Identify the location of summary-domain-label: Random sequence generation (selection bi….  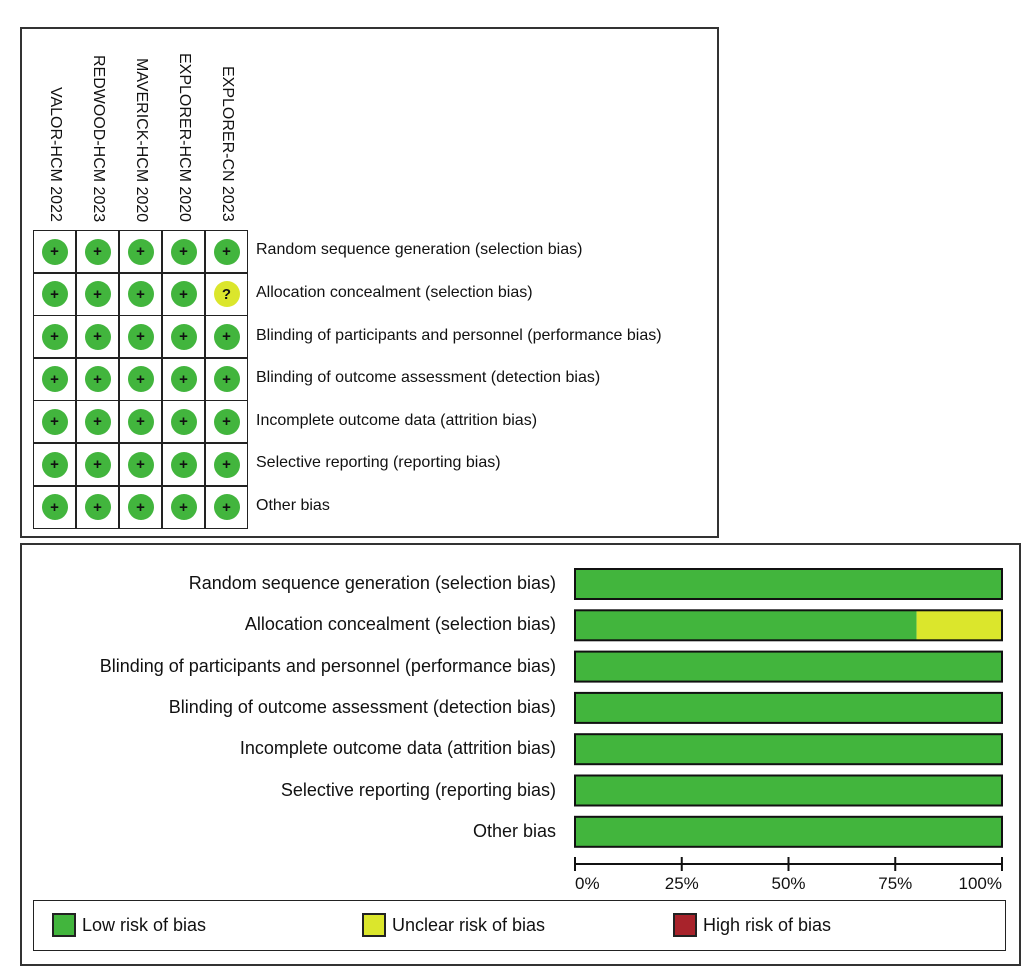
(419, 250).